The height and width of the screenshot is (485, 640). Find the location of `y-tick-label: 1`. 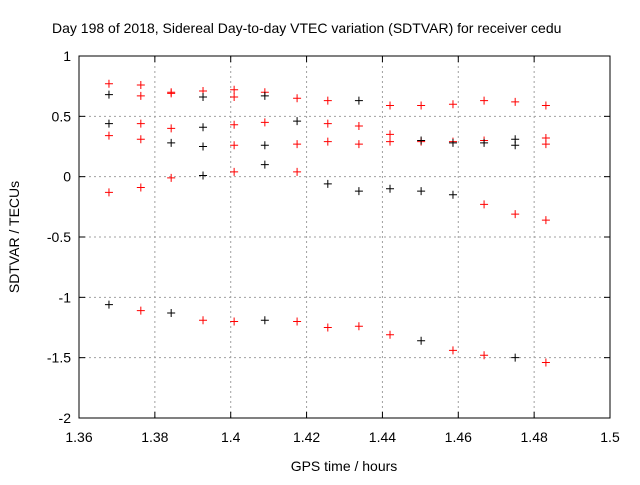

y-tick-label: 1 is located at coordinates (67, 56).